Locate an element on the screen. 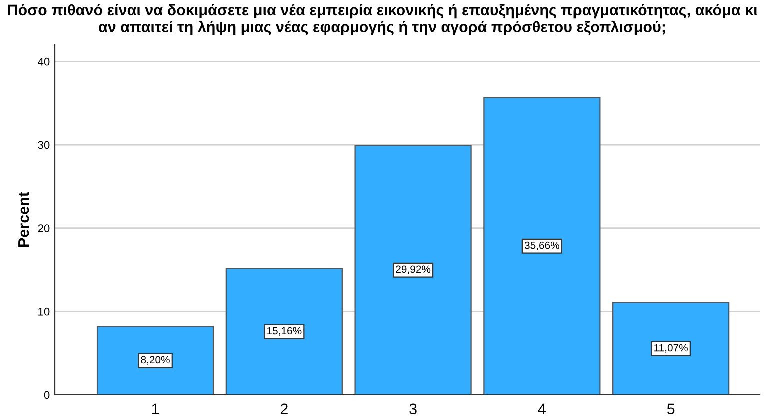 Image resolution: width=765 pixels, height=417 pixels. y-tick-label: 20 is located at coordinates (44, 228).